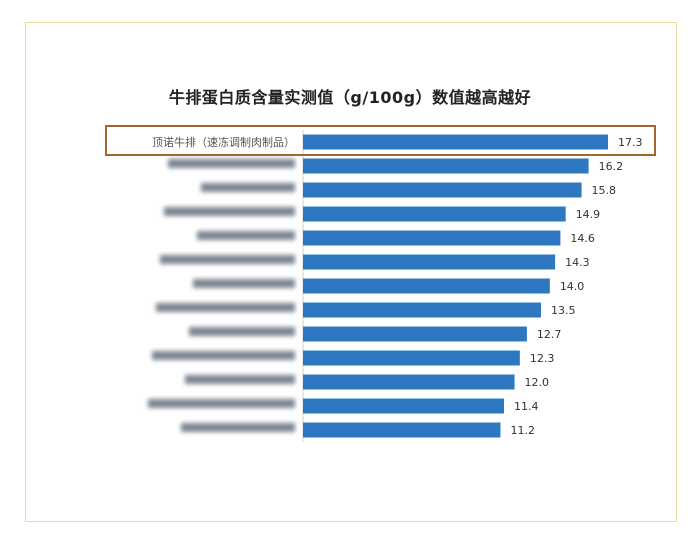  What do you see at coordinates (582, 238) in the screenshot?
I see `data-label: 14.6` at bounding box center [582, 238].